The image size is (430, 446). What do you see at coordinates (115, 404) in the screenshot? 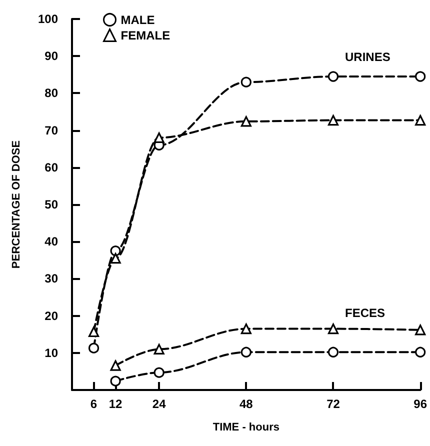
I see `x-tick-label: 12` at bounding box center [115, 404].